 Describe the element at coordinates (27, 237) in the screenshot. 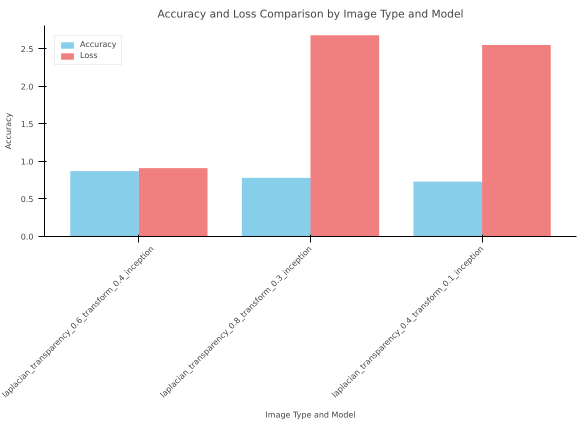

I see `y-tick-label: 0.0` at that location.